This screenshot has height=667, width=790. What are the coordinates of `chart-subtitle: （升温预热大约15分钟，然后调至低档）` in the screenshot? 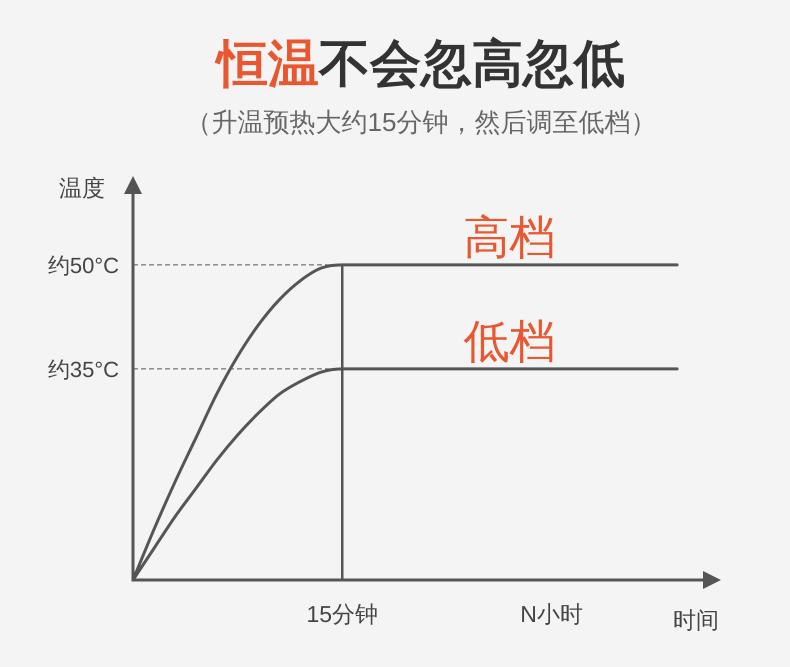 It's located at (421, 122).